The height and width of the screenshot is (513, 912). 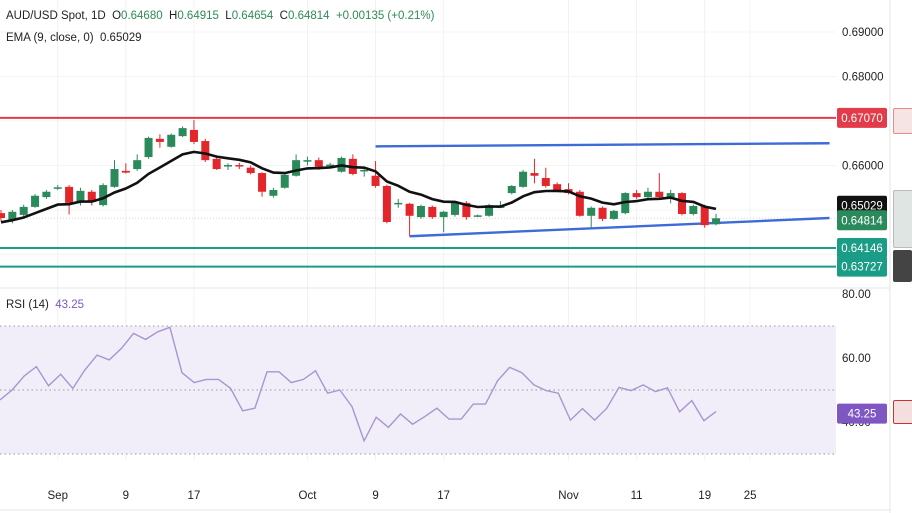 I want to click on ema-legend: EMA (9, close, 0) 0.65029, so click(x=74, y=38).